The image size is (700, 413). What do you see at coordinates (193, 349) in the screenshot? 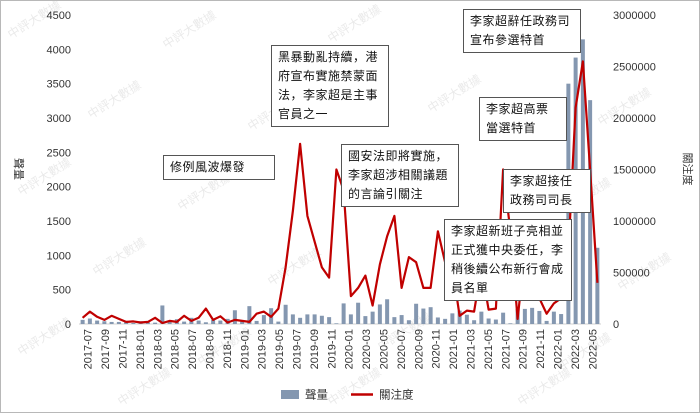
I see `x-axis-tick-label: 2018-07` at bounding box center [193, 349].